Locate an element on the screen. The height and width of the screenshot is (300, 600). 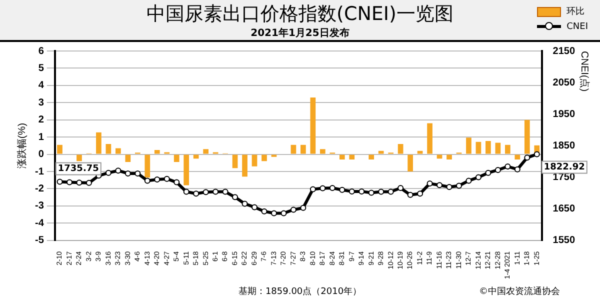
y2-tick-label: 2150 is located at coordinates (564, 51).